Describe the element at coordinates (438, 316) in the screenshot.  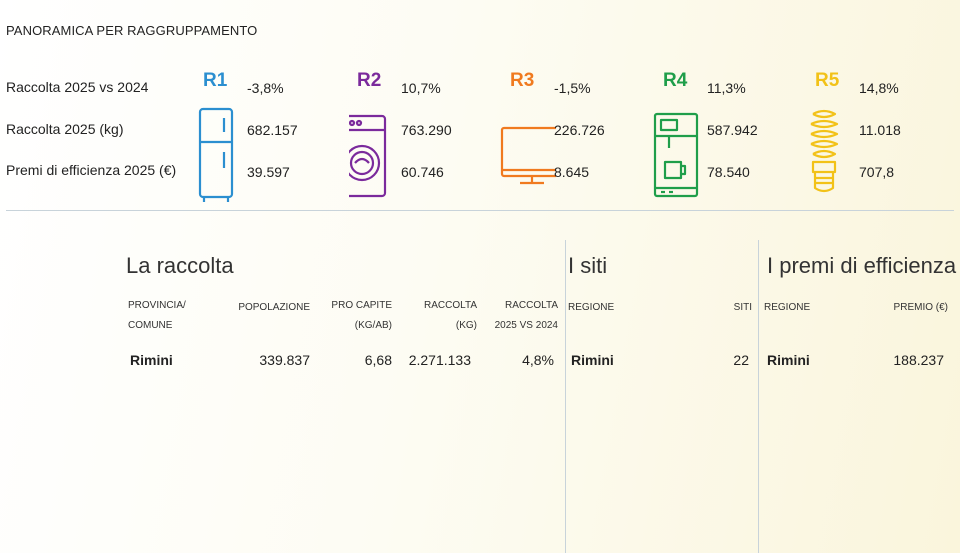
I see `col-header-raccolta: RACCOLTA (kg)` at that location.